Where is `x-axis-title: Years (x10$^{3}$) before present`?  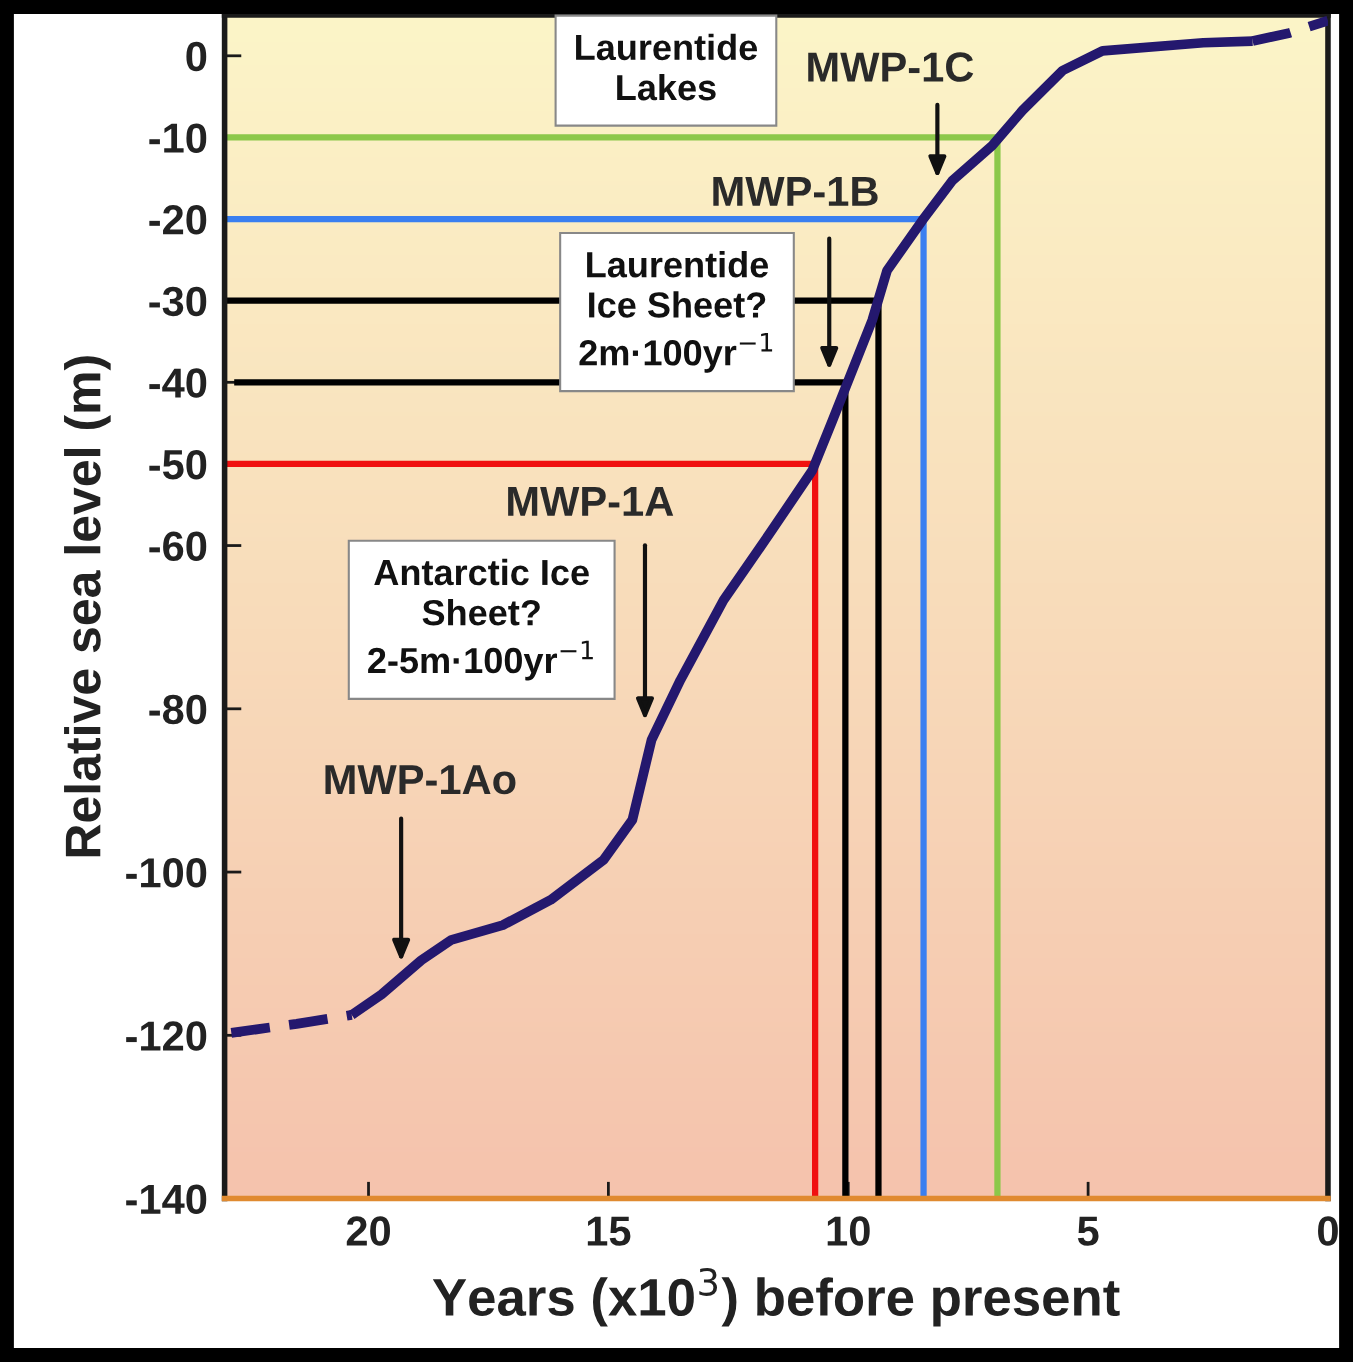
x-axis-title: Years (x10$^{3}$) before present is located at coordinates (776, 1297).